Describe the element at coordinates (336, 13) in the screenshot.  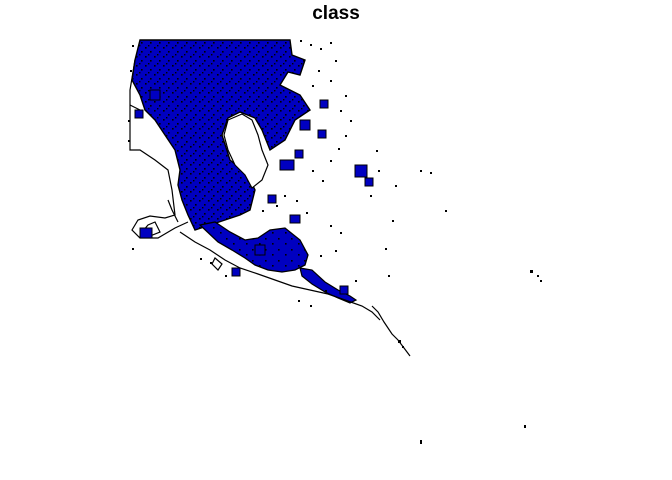
I see `plot-title: class` at that location.